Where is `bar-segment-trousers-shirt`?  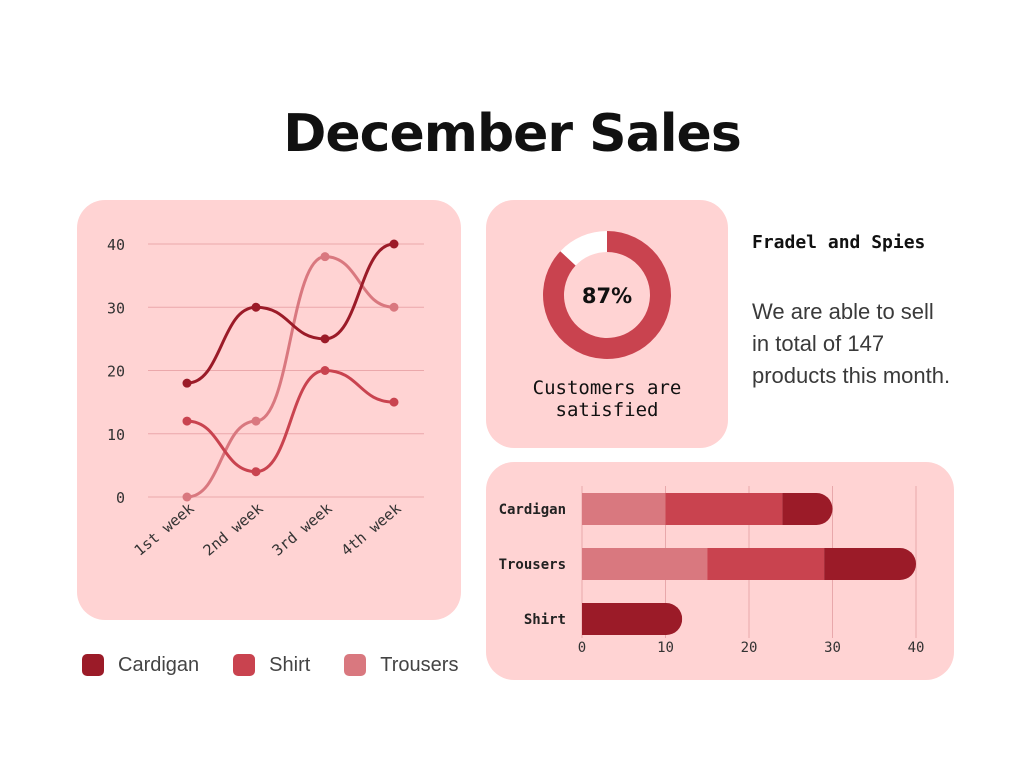 bar-segment-trousers-shirt is located at coordinates (766, 564).